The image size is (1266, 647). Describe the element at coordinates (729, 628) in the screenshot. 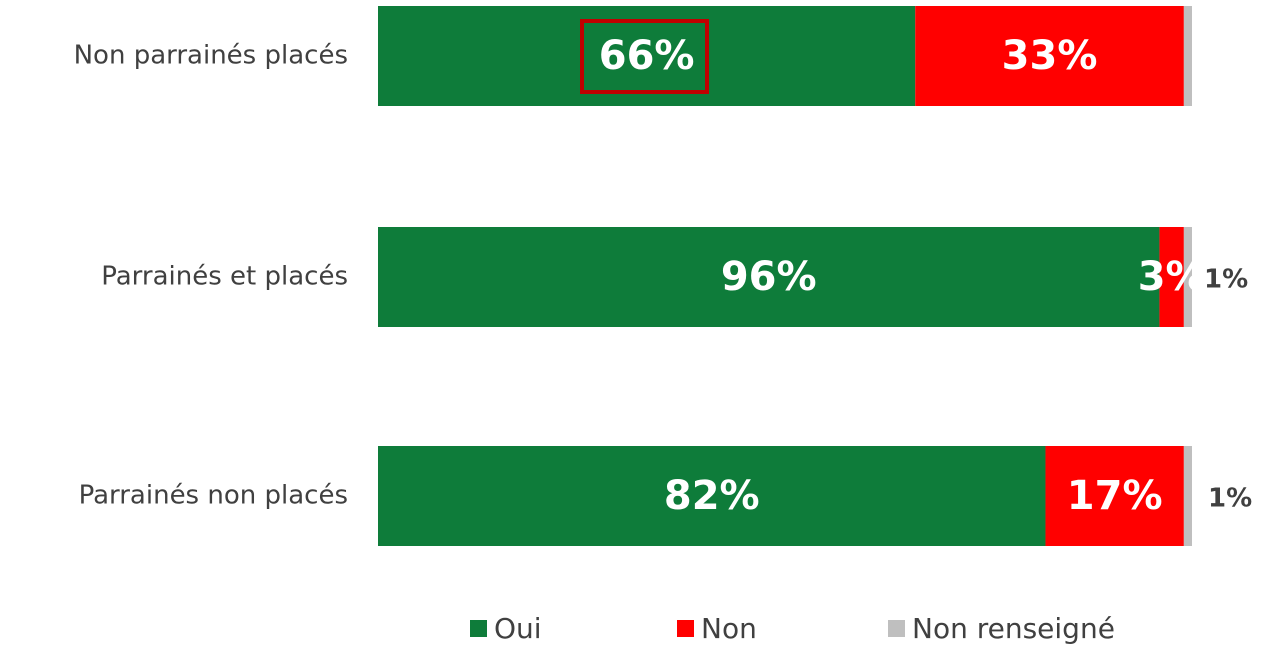

I see `legend-label: Non` at that location.